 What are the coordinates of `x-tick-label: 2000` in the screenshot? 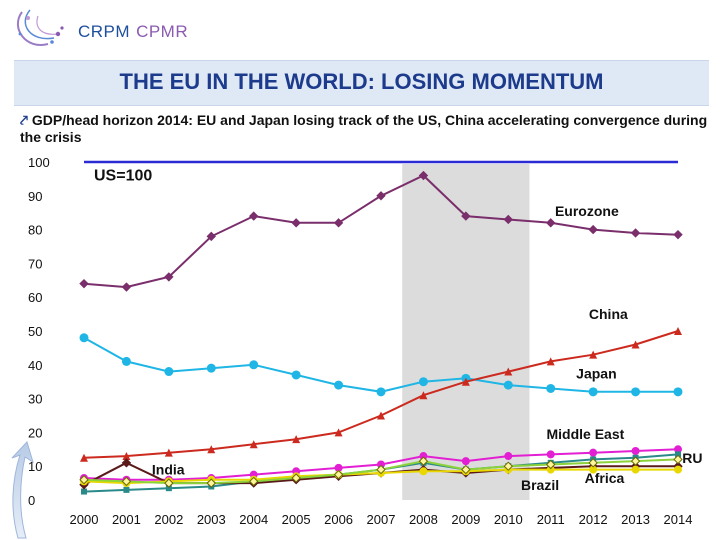 It's located at (84, 519).